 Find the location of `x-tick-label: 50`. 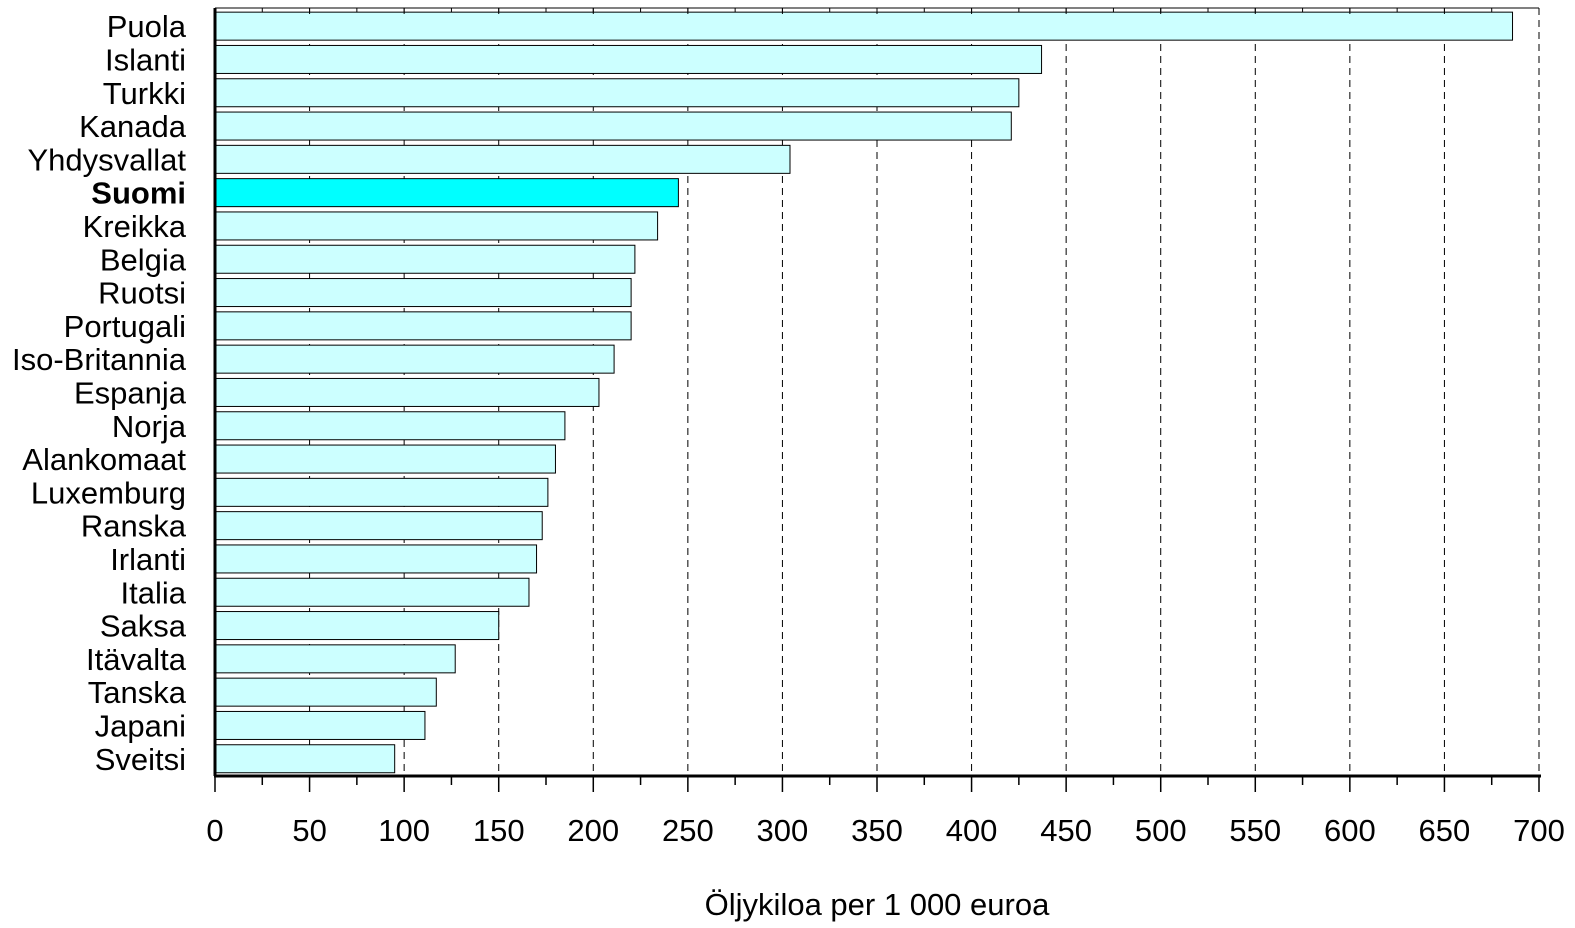

x-tick-label: 50 is located at coordinates (309, 830).